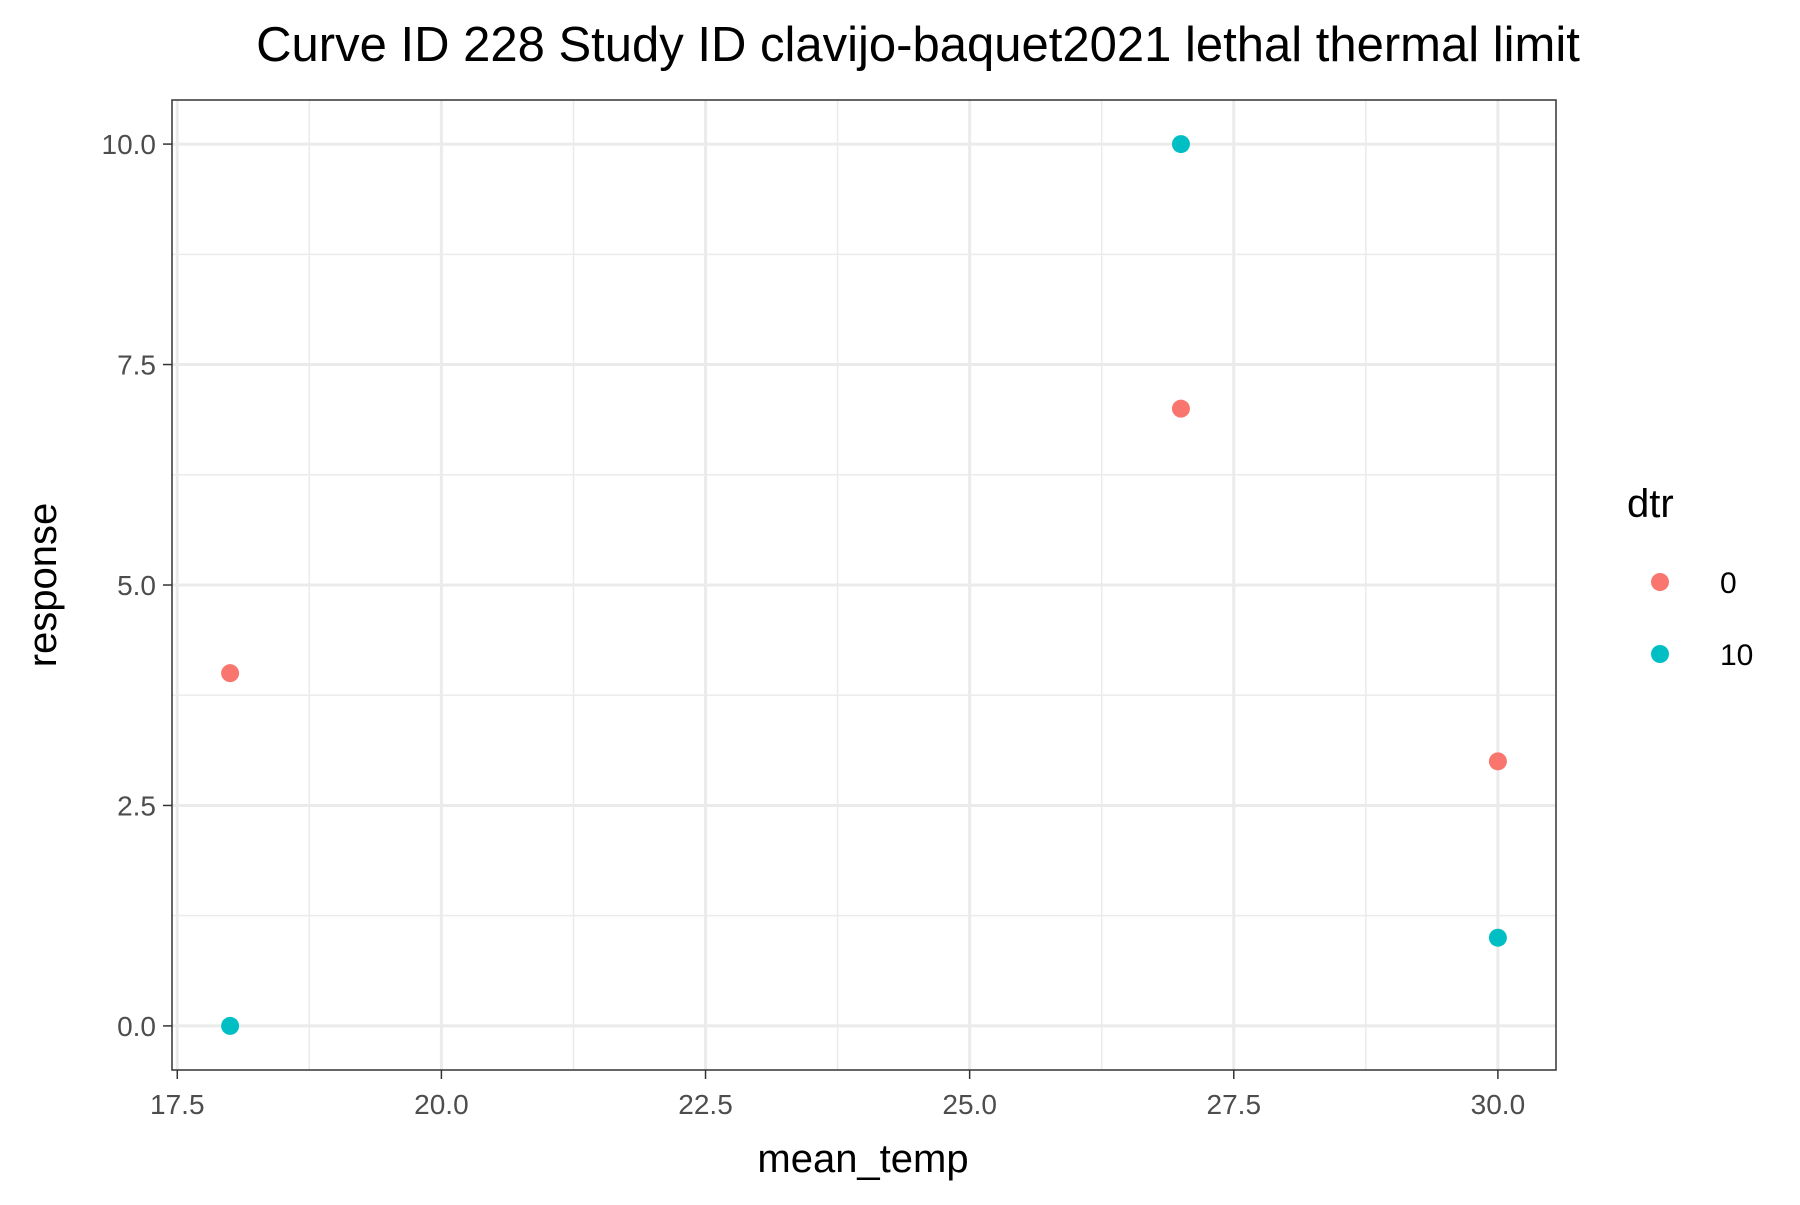 The width and height of the screenshot is (1800, 1205). Describe the element at coordinates (136, 805) in the screenshot. I see `y-tick-label: 2.5` at that location.